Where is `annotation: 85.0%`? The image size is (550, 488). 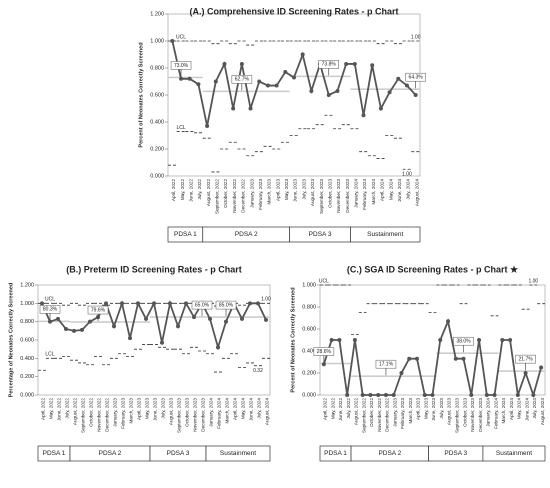
annotation: 85.0% is located at coordinates (226, 305).